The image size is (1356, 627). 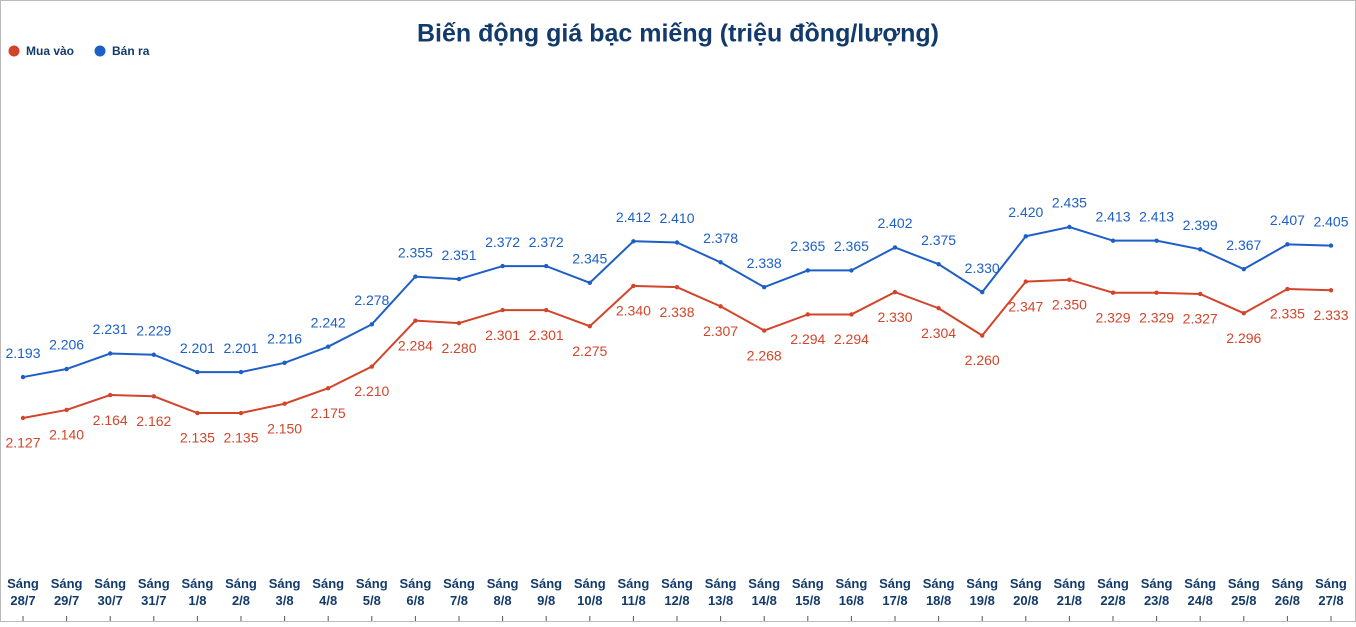 I want to click on data-label: 2.275, so click(x=589, y=351).